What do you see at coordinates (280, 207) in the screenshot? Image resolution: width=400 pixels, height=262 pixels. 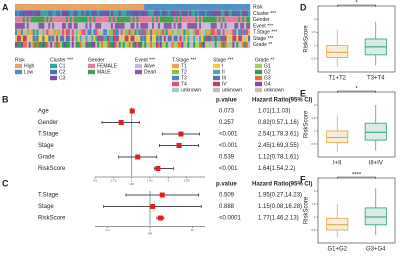 I see `hr-label: 1.15(0.08,16.28)` at bounding box center [280, 207].